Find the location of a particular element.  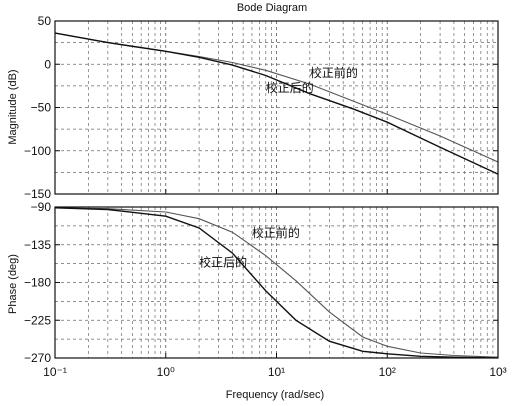

y-tick-label: −50 is located at coordinates (41, 108).